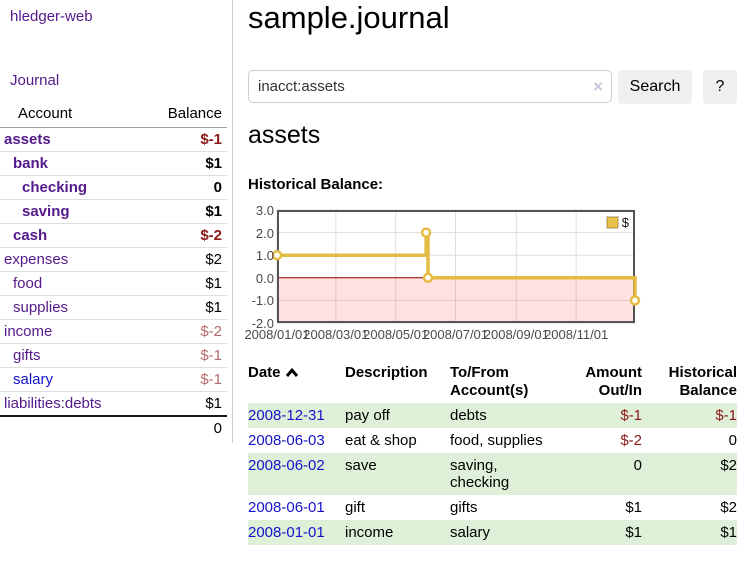 The height and width of the screenshot is (582, 742). What do you see at coordinates (264, 210) in the screenshot?
I see `y-axis-tick-label: 3.0` at bounding box center [264, 210].